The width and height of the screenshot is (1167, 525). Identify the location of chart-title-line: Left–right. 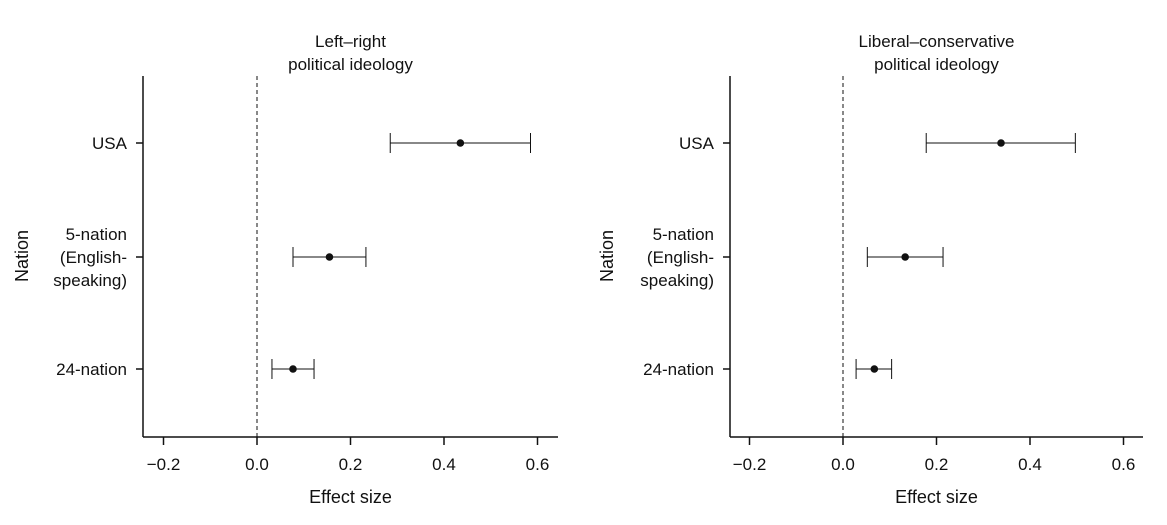
(350, 41).